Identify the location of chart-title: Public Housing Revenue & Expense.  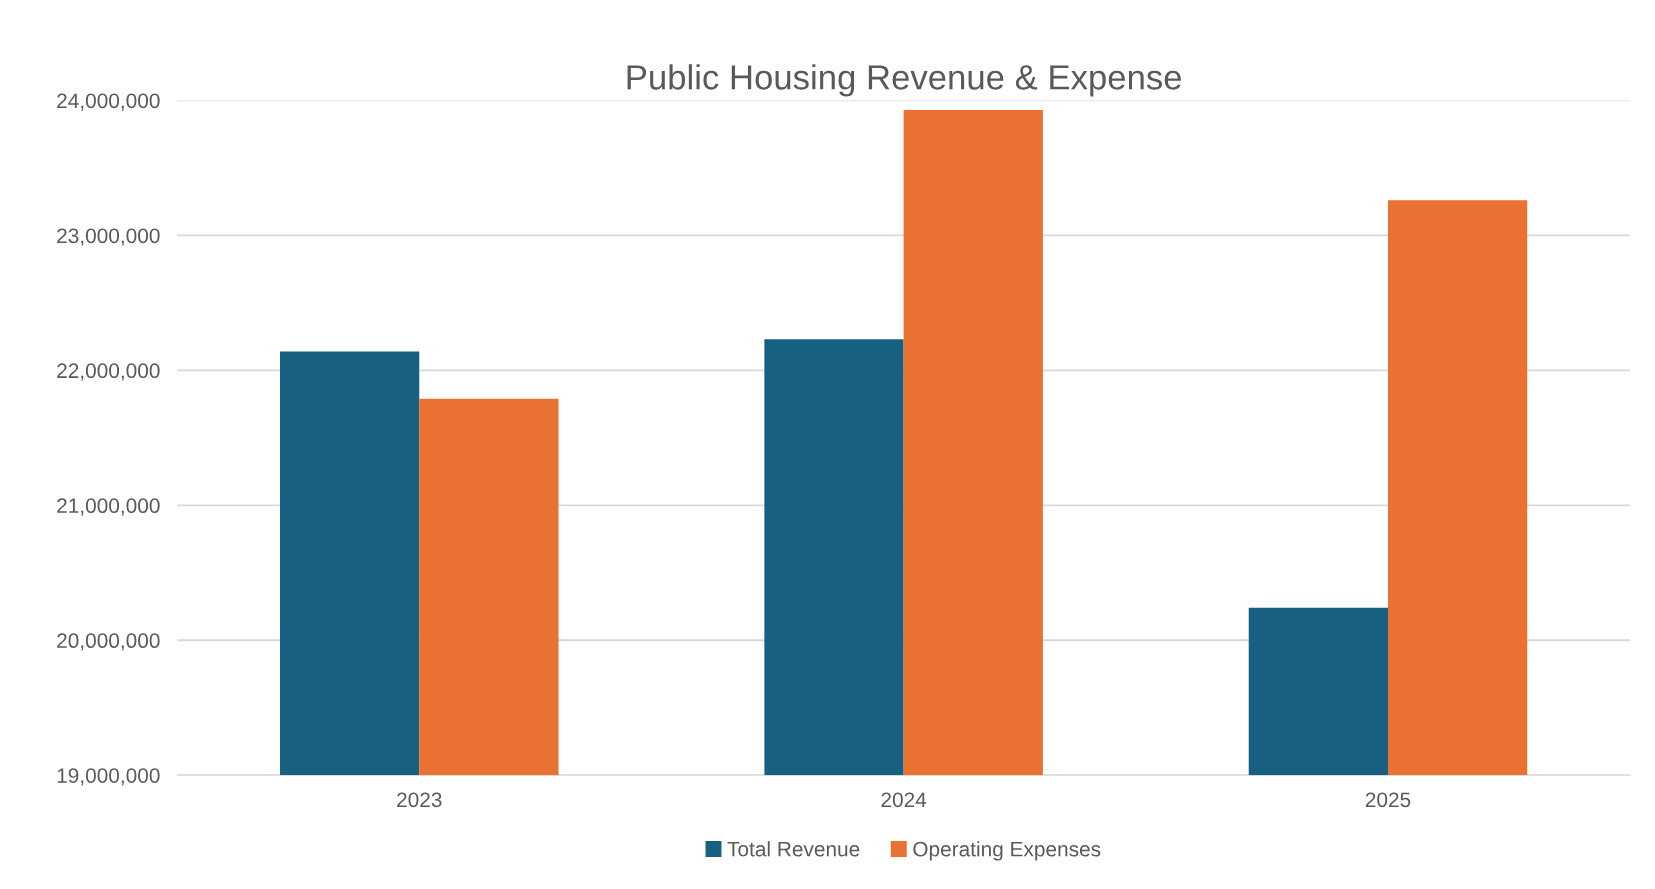
(904, 80).